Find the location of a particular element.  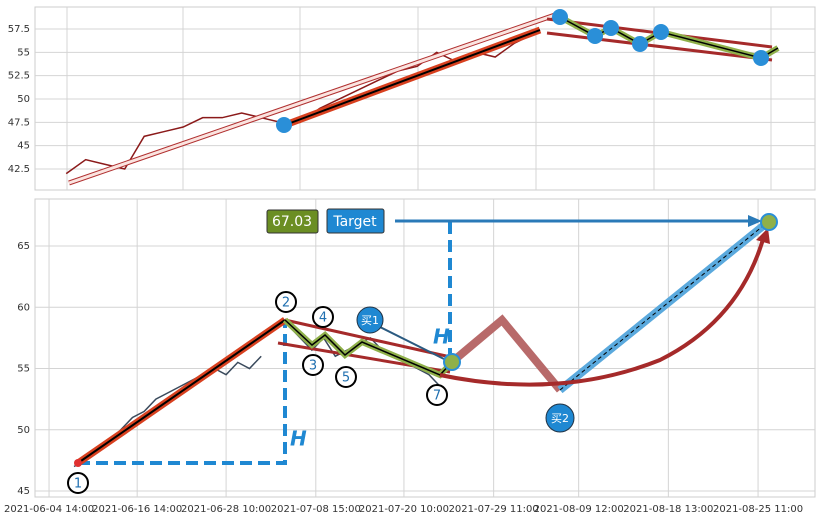

point-label: 2 is located at coordinates (286, 303).